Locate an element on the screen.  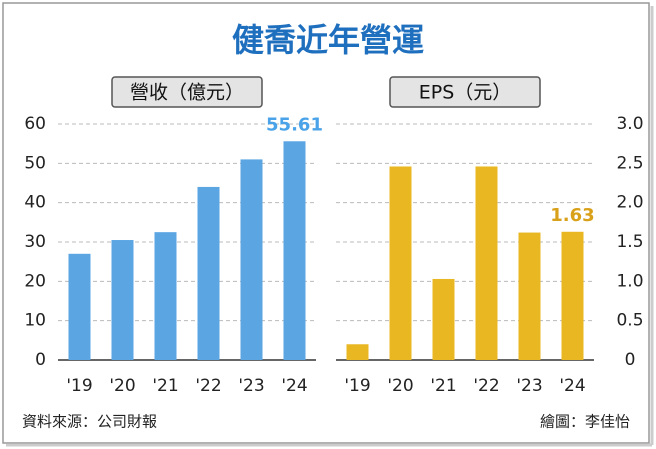
value-label: 55.61 is located at coordinates (294, 124).